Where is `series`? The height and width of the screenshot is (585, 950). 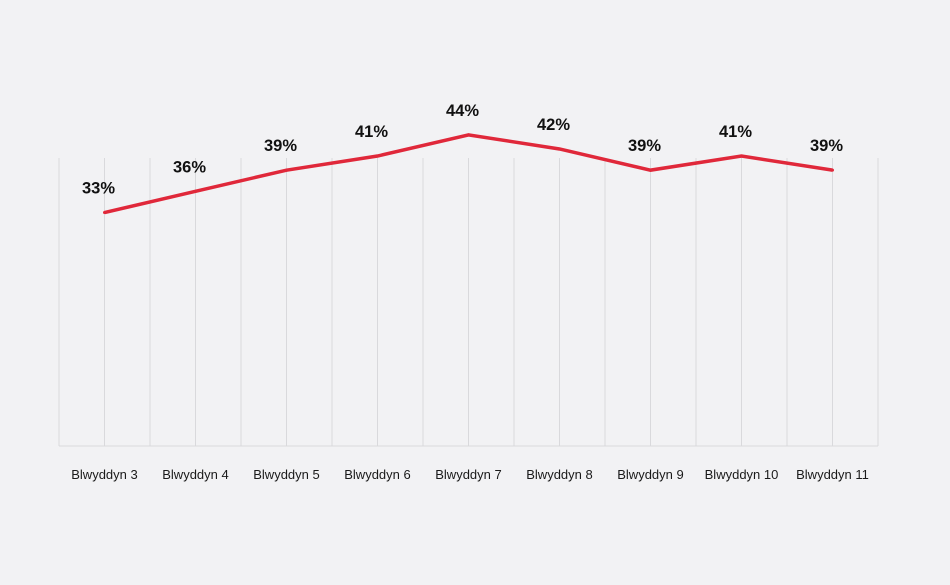 series is located at coordinates (468, 174).